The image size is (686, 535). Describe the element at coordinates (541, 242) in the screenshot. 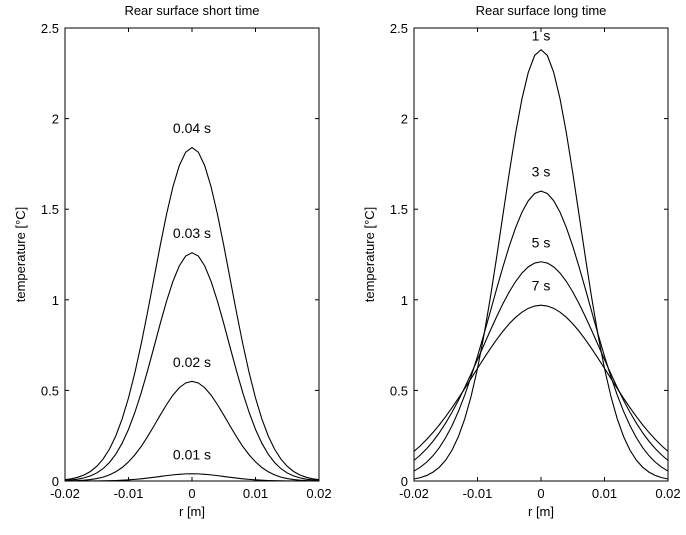

I see `series-annotation-3: 5 s` at that location.